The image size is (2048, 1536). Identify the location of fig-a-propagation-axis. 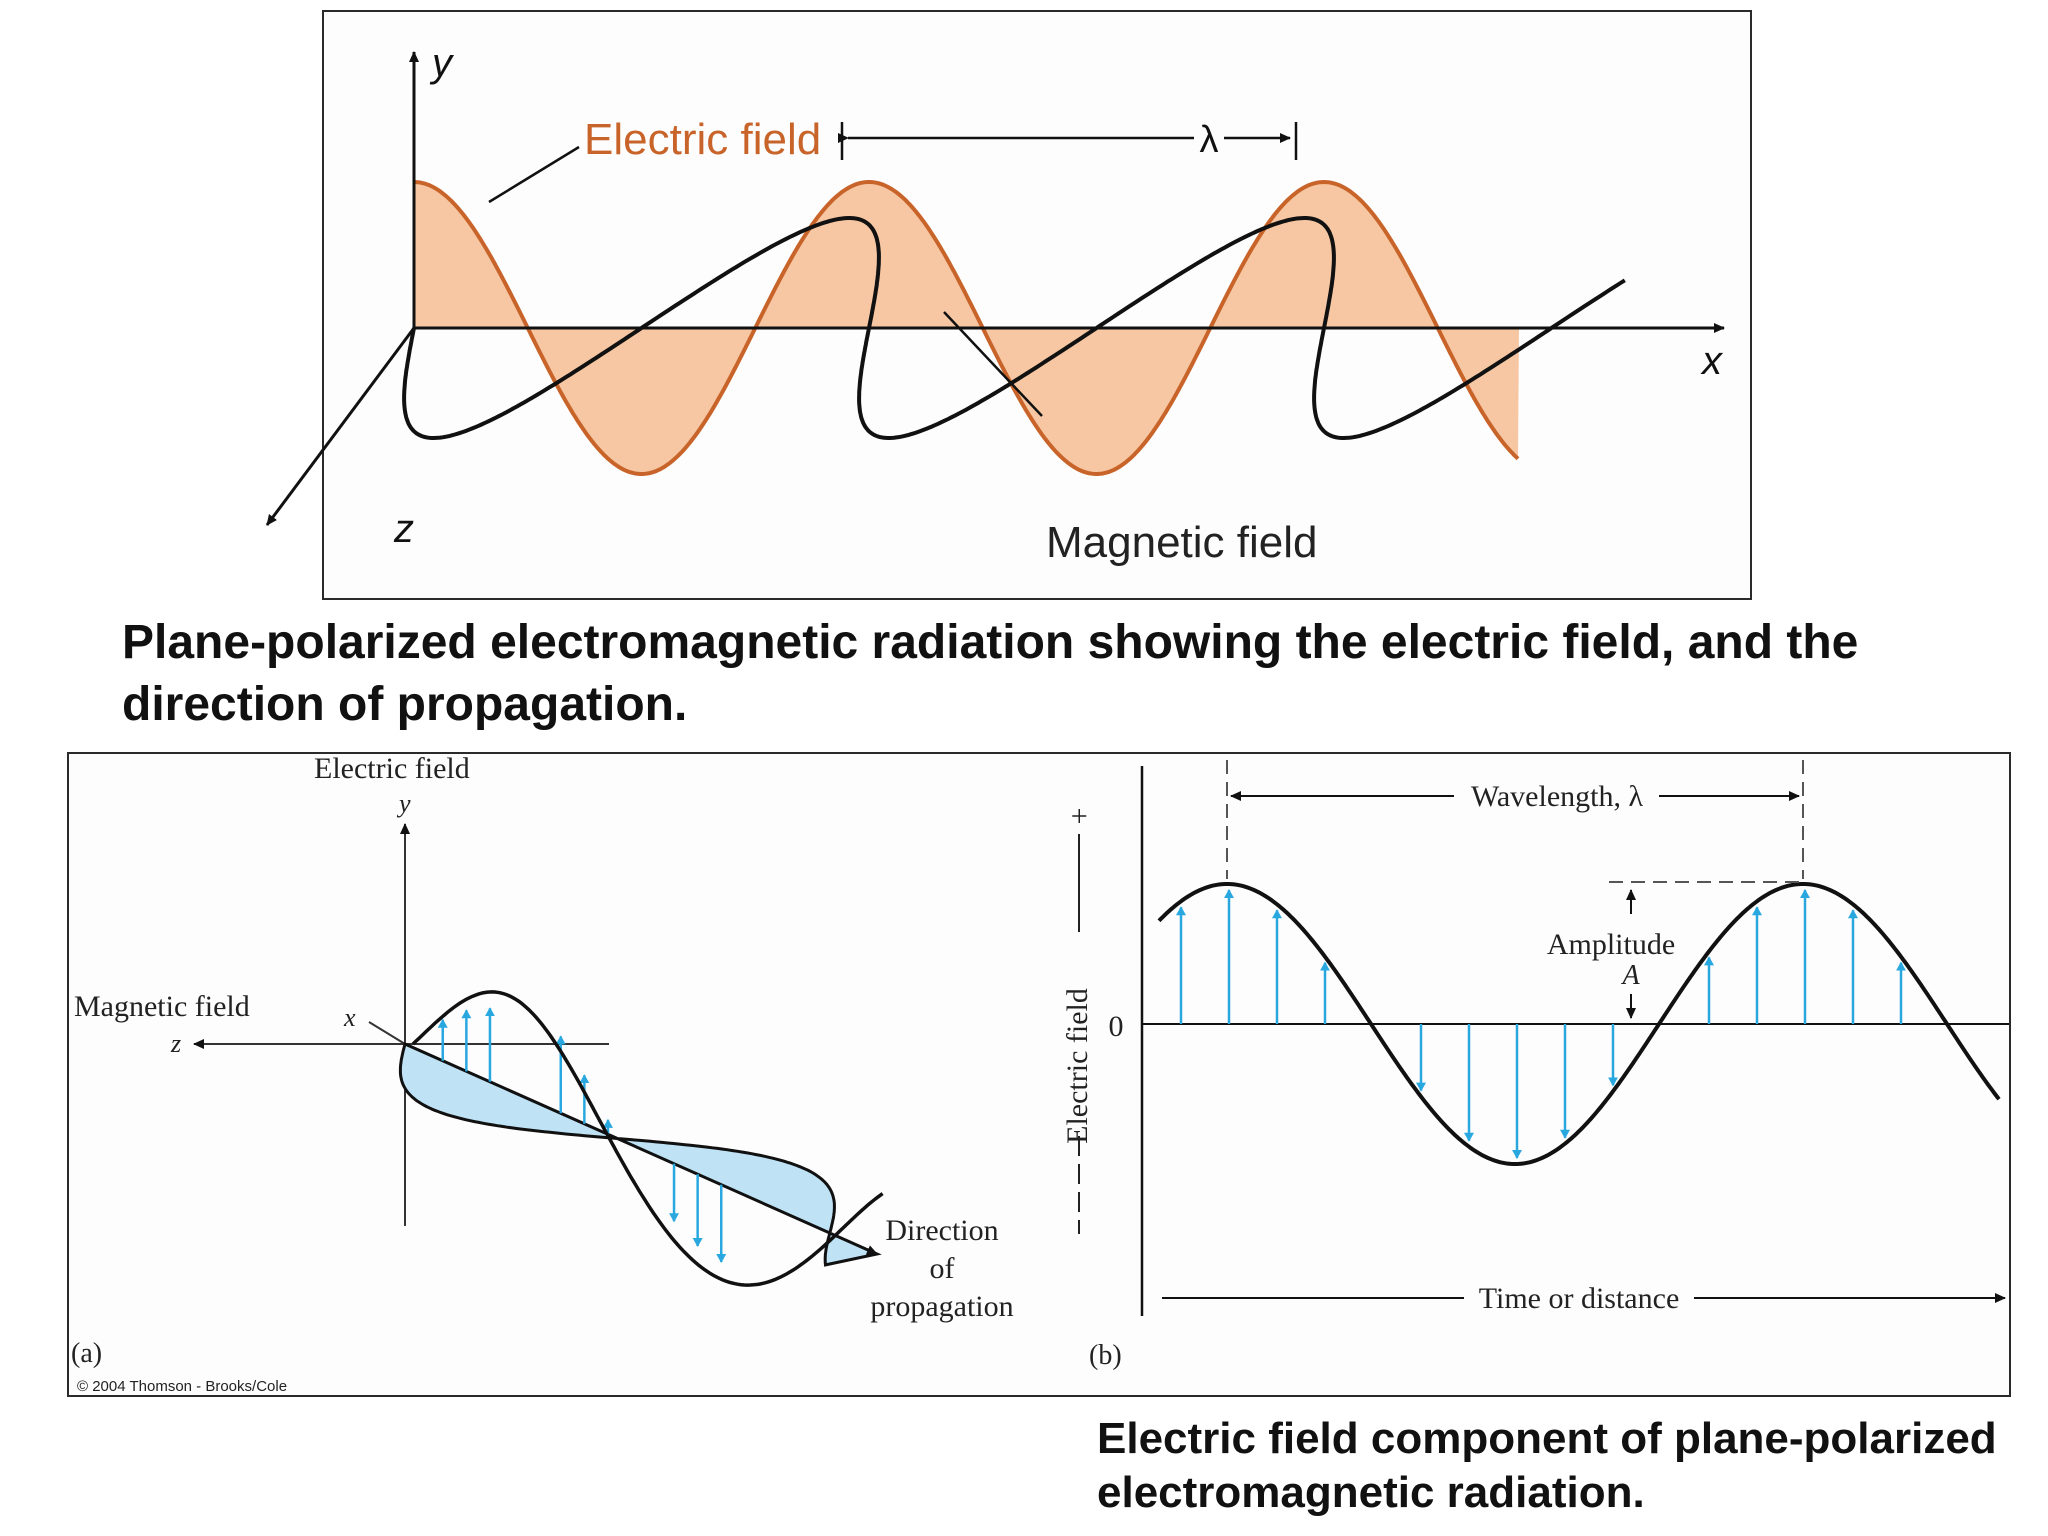
(641, 1149).